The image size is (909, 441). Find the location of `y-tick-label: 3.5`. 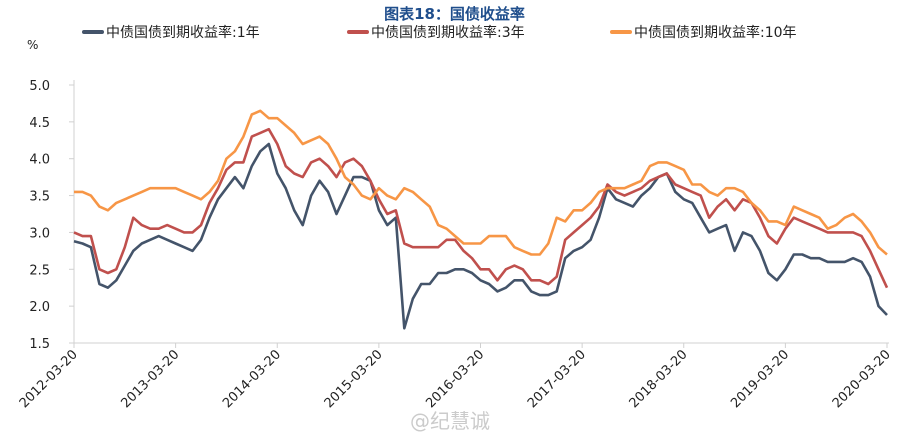

y-tick-label: 3.5 is located at coordinates (39, 197).